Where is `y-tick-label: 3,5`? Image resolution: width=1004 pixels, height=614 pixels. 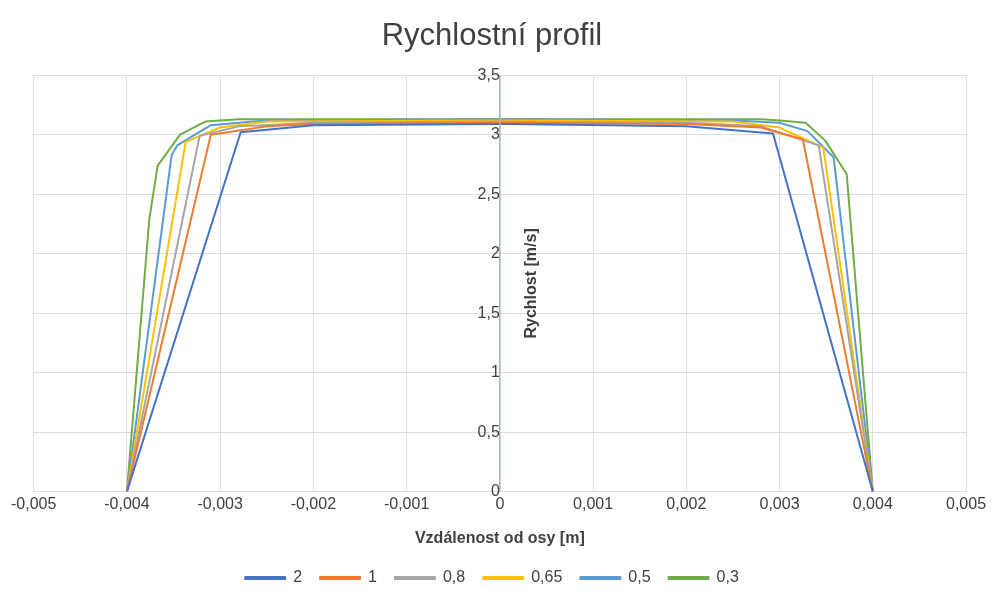 y-tick-label: 3,5 is located at coordinates (488, 74).